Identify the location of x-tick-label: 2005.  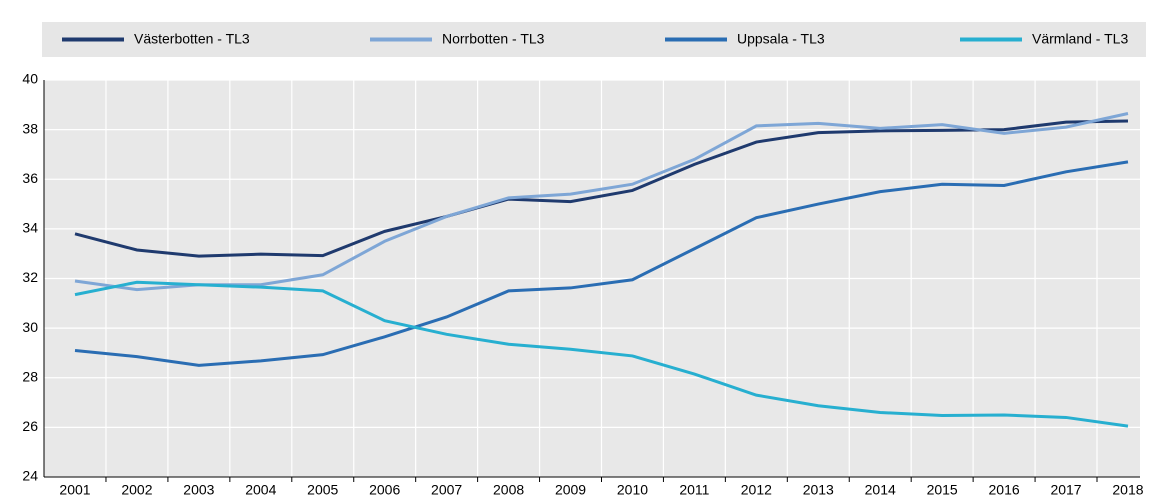
(322, 490).